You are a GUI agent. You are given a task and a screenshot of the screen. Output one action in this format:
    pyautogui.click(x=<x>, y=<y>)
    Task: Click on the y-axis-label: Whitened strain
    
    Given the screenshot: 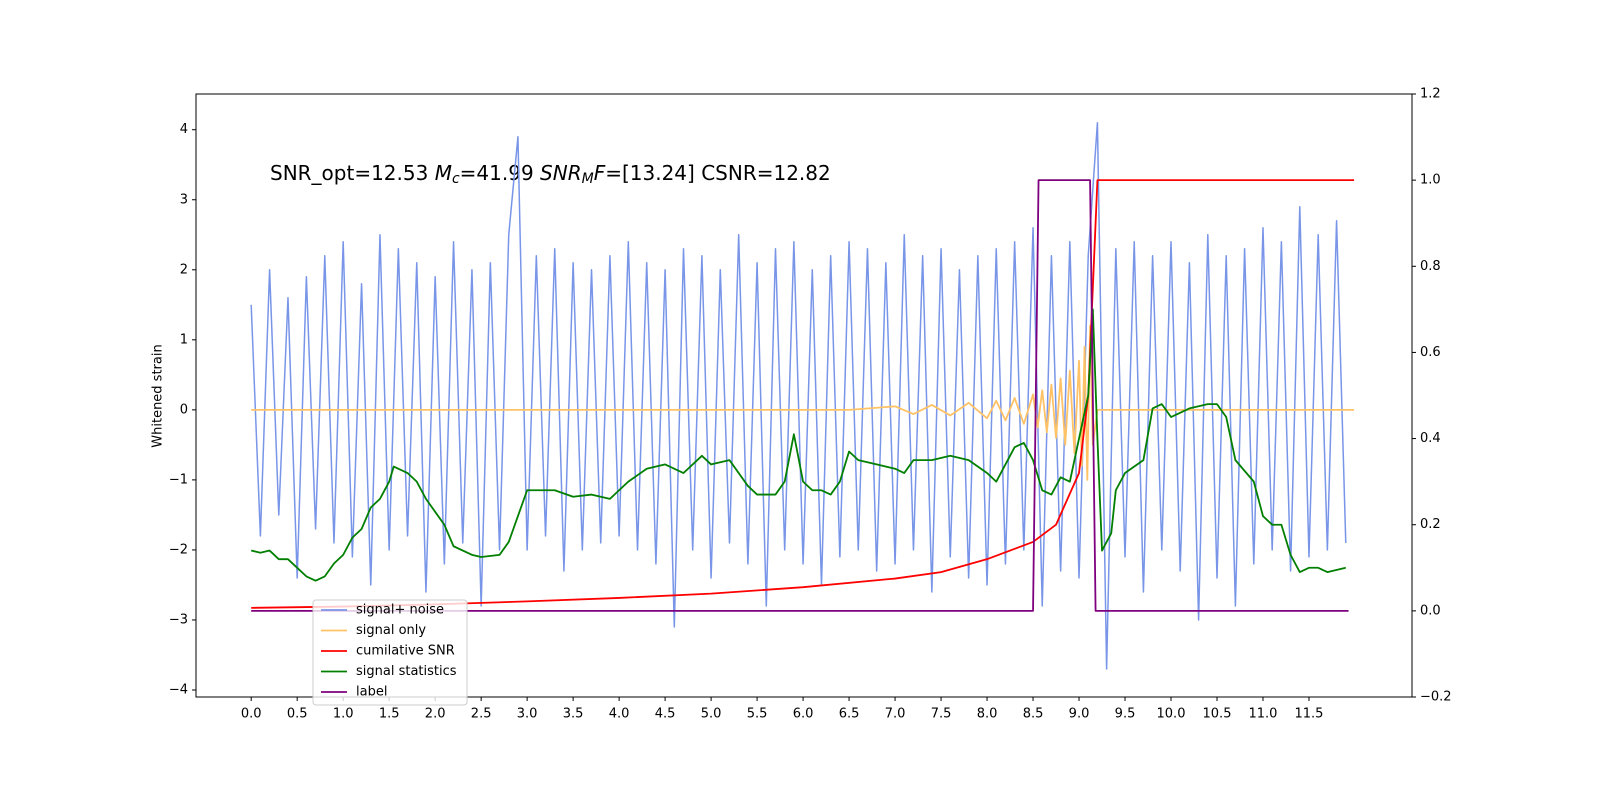 What is the action you would take?
    pyautogui.click(x=158, y=395)
    